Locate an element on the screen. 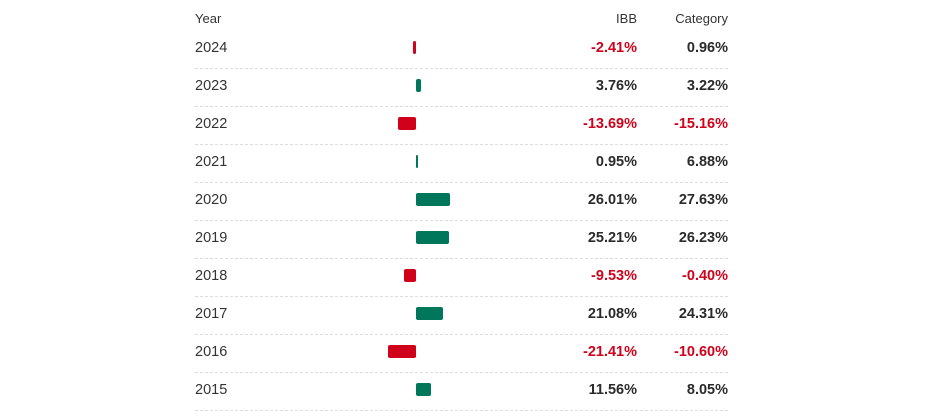  ibb-return-cell: -21.41% is located at coordinates (609, 352).